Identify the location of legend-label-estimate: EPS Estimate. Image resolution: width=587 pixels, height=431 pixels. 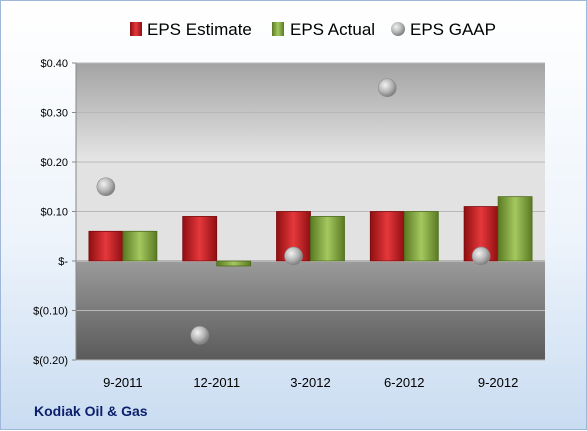
(199, 29).